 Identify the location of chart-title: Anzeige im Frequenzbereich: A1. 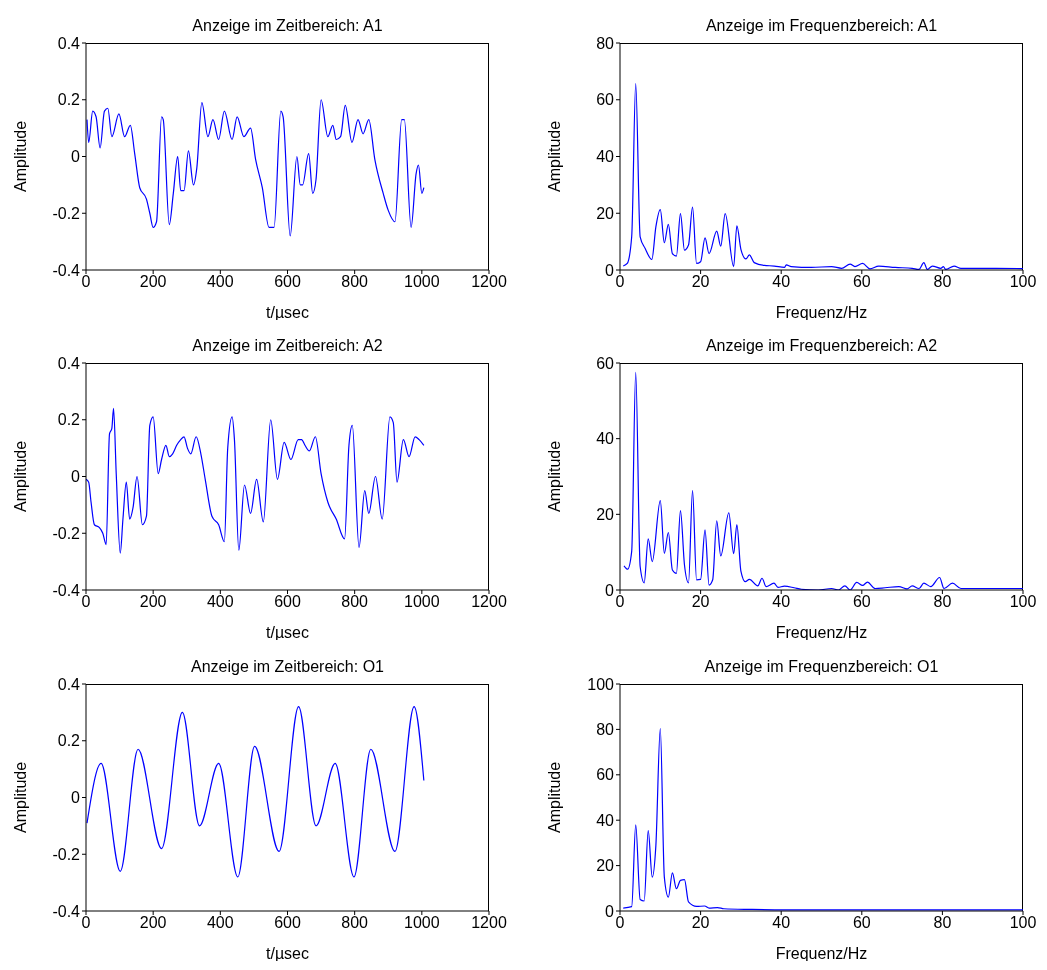
(821, 26).